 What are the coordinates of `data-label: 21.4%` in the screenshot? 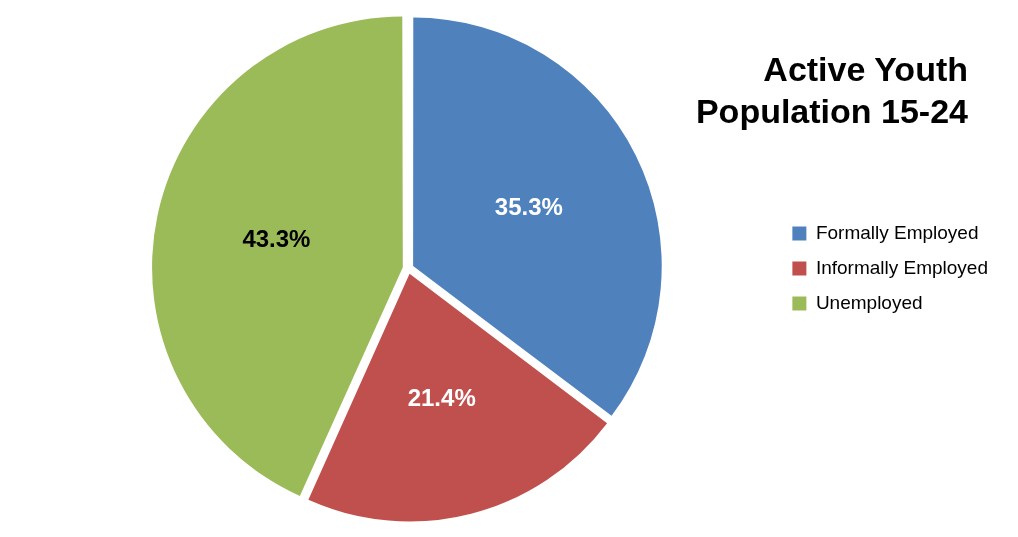 It's located at (441, 397).